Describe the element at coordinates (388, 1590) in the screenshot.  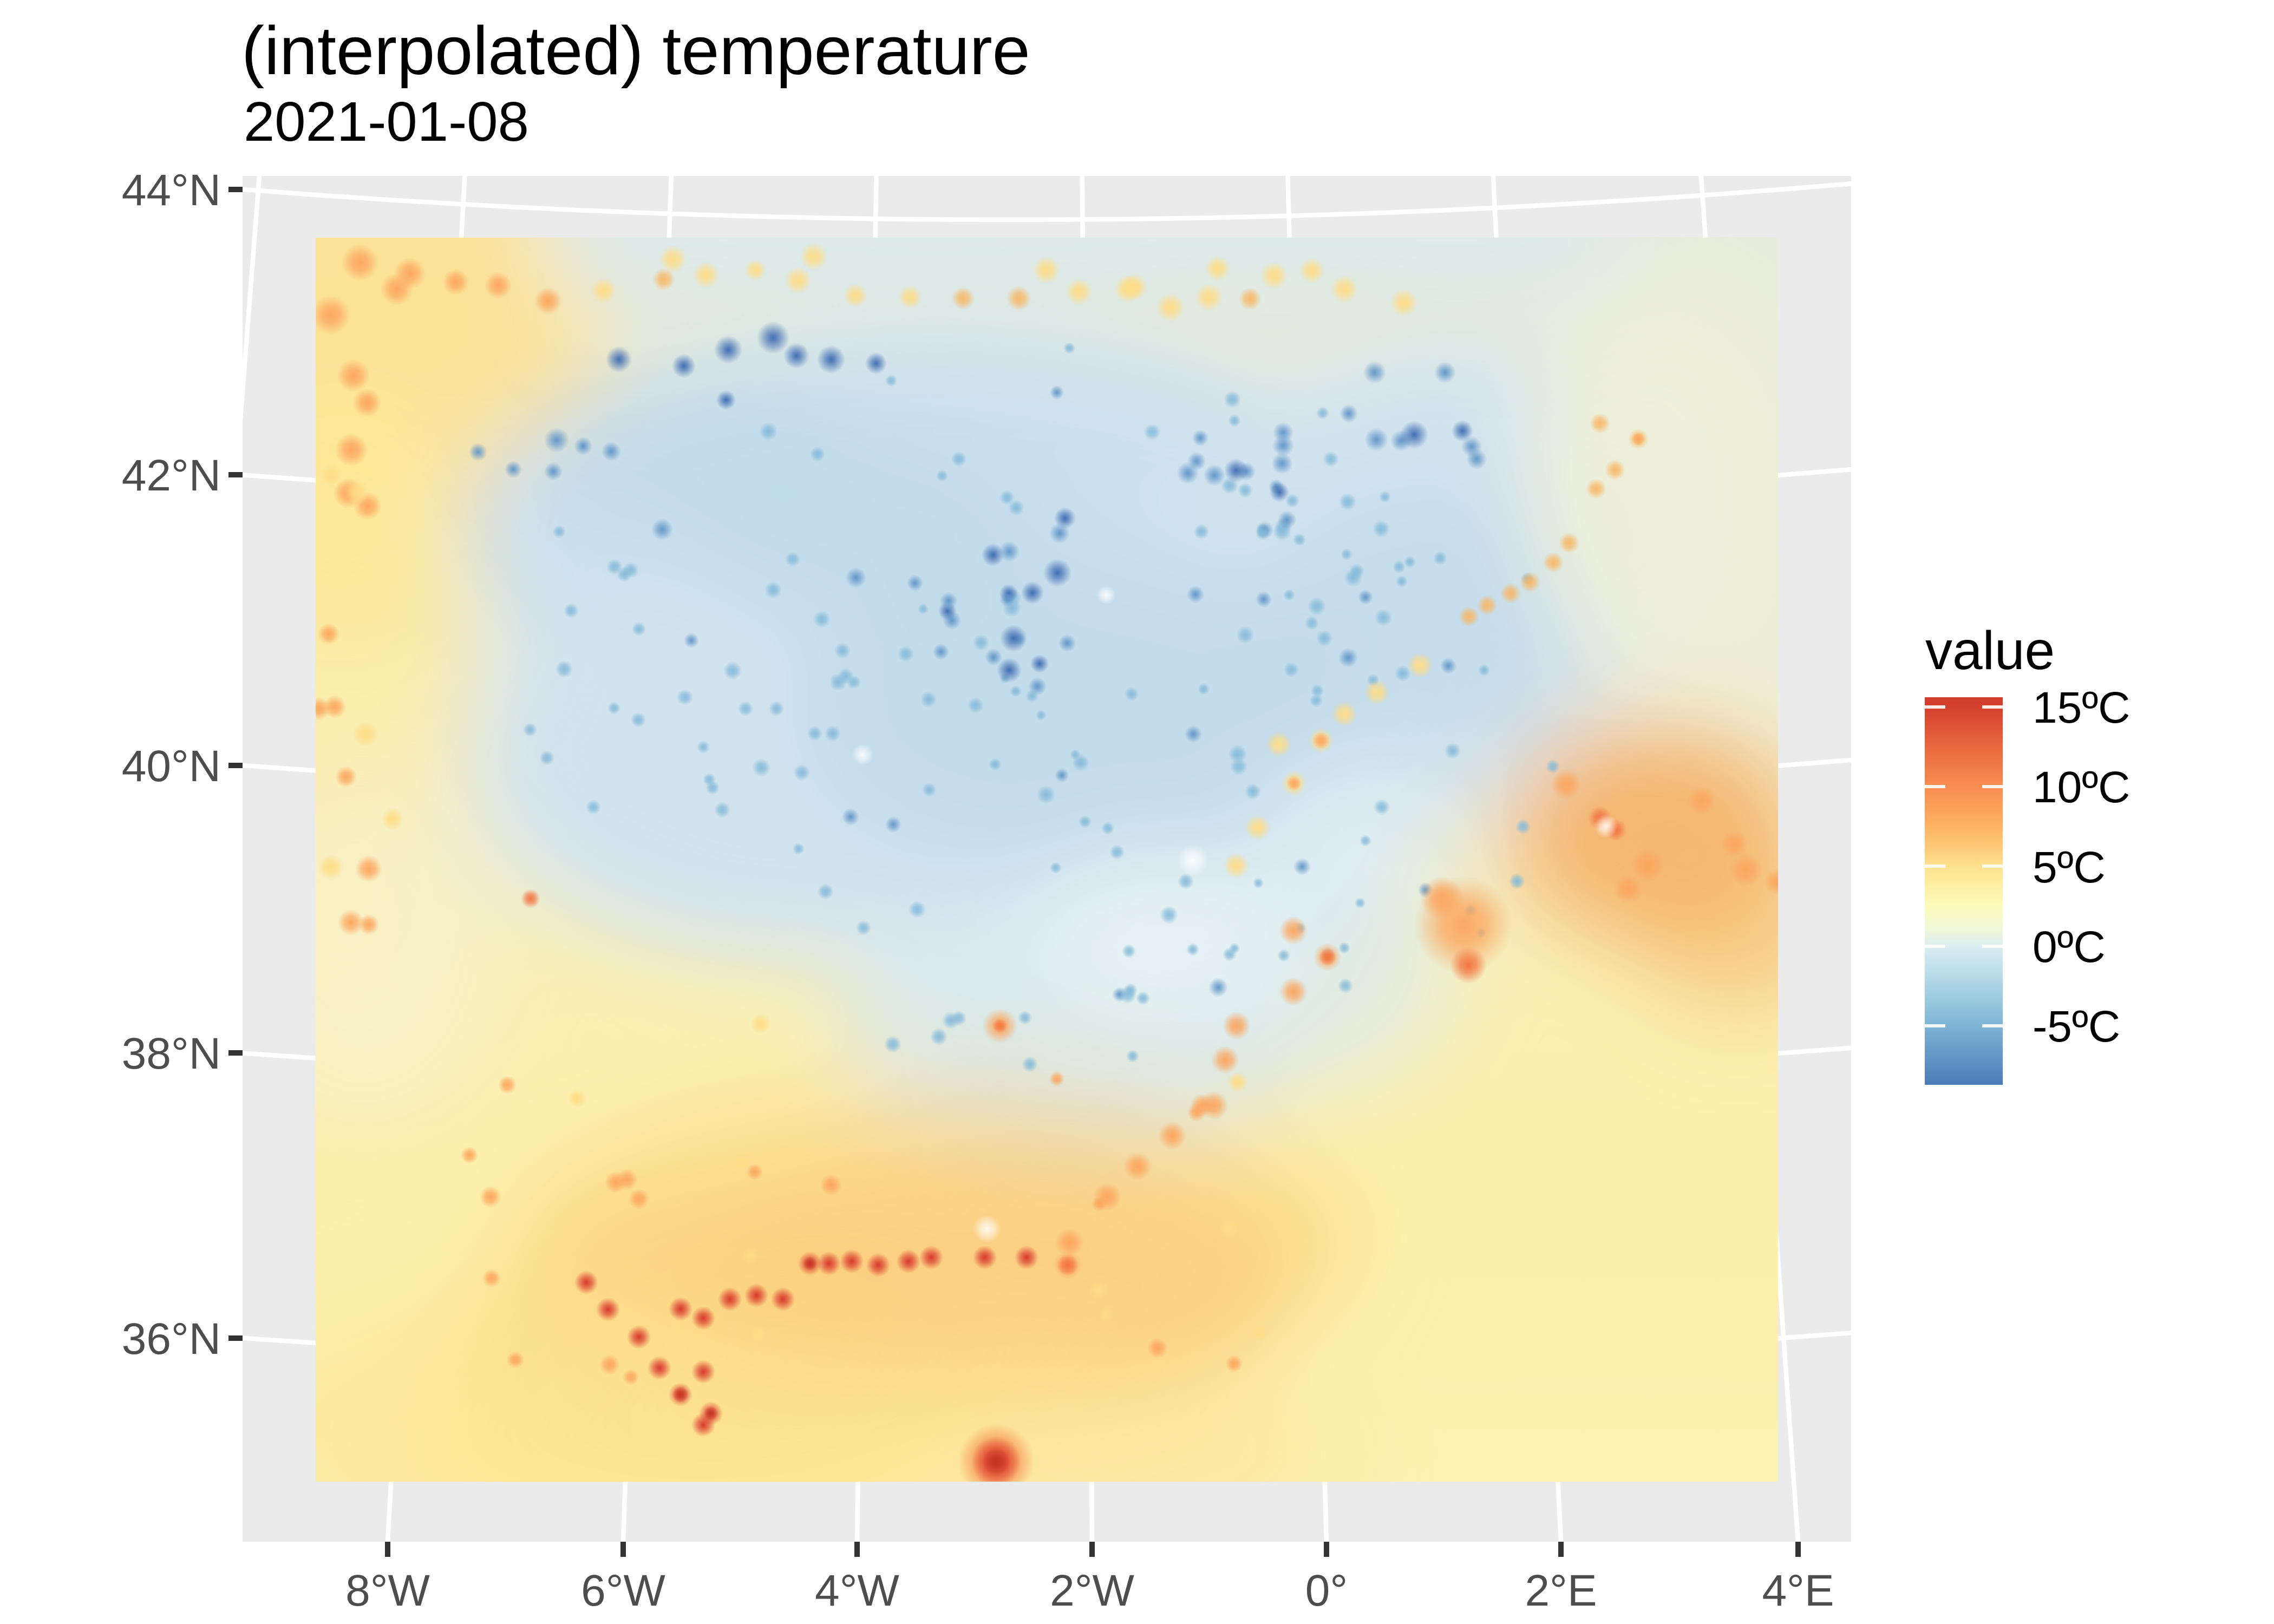
I see `svg-text: 8°W` at that location.